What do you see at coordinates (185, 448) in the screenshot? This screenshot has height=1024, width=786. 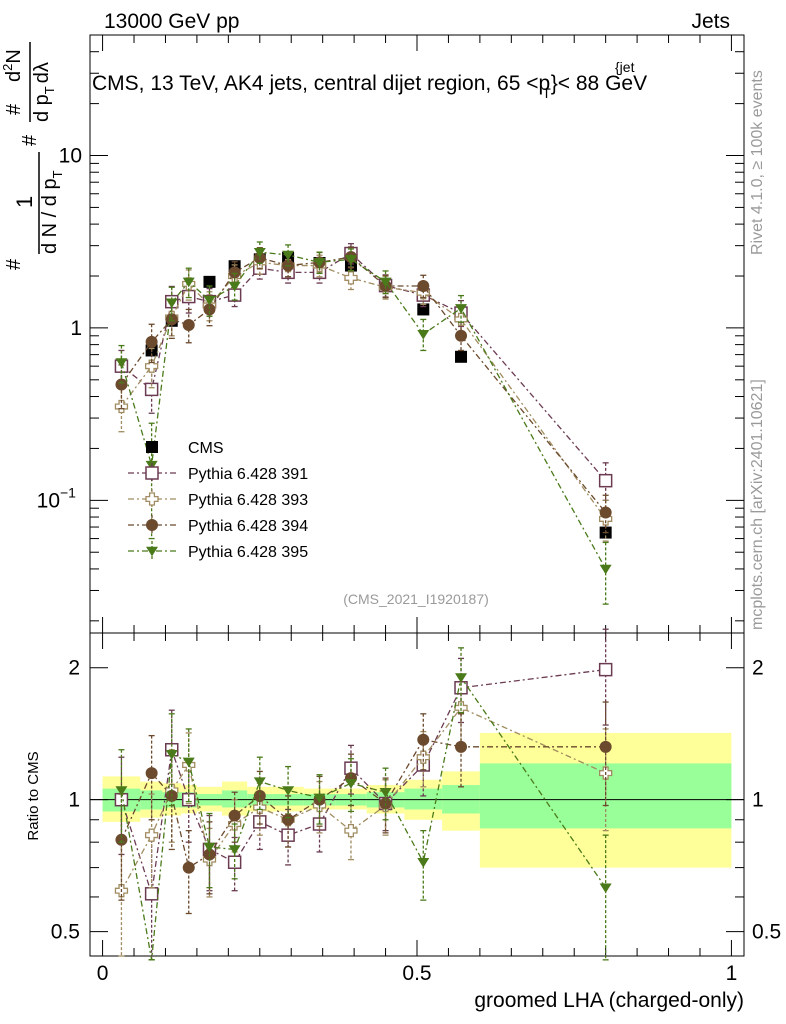 I see `legend-item-cms: CMS` at bounding box center [185, 448].